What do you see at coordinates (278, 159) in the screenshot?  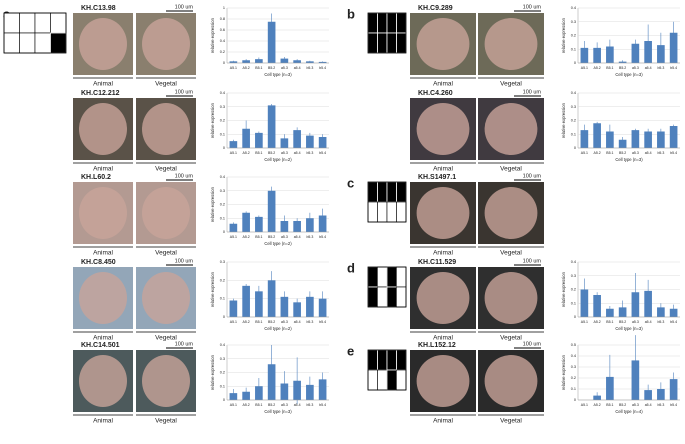 I see `x-axis-label: Cell type (n=2)` at bounding box center [278, 159].